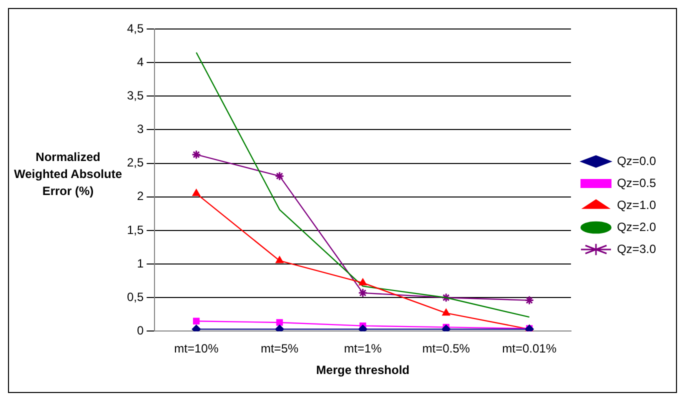  I want to click on x-tick-label: mt=10%, so click(196, 349).